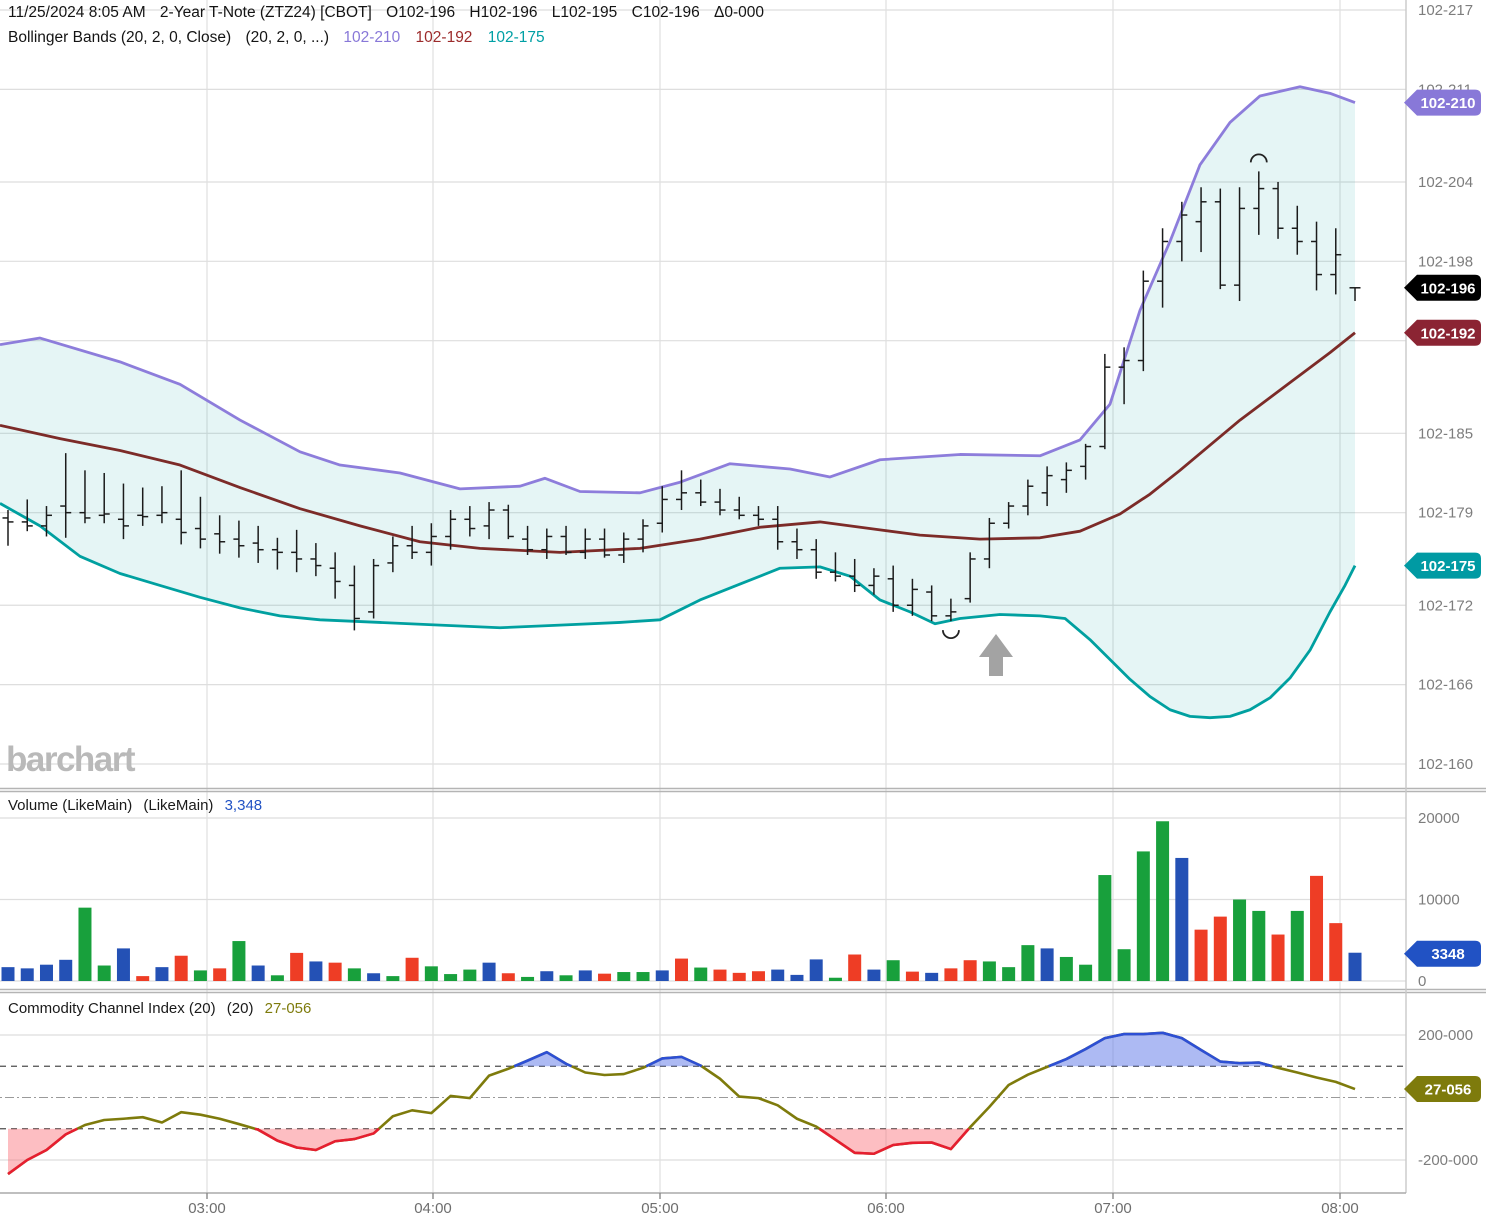 The image size is (1486, 1226). I want to click on svg-text: 08:00, so click(1340, 1208).